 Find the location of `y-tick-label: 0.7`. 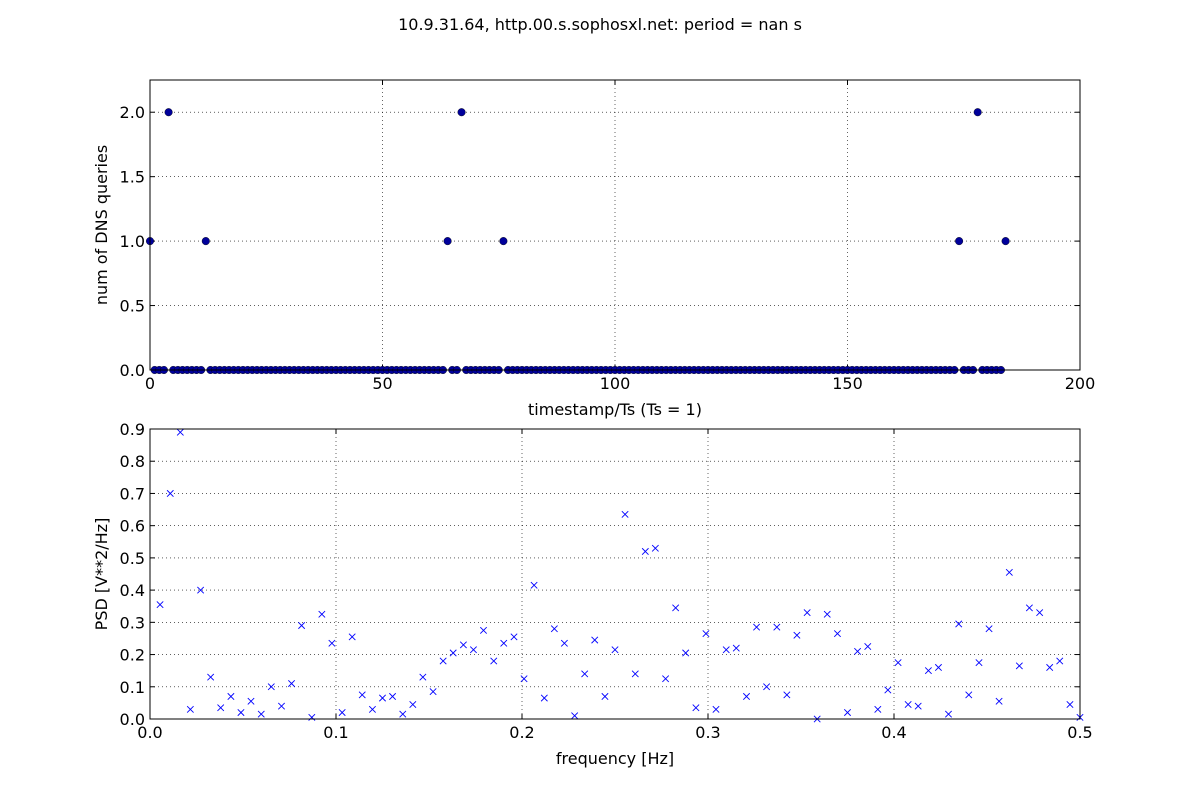

y-tick-label: 0.7 is located at coordinates (132, 493).